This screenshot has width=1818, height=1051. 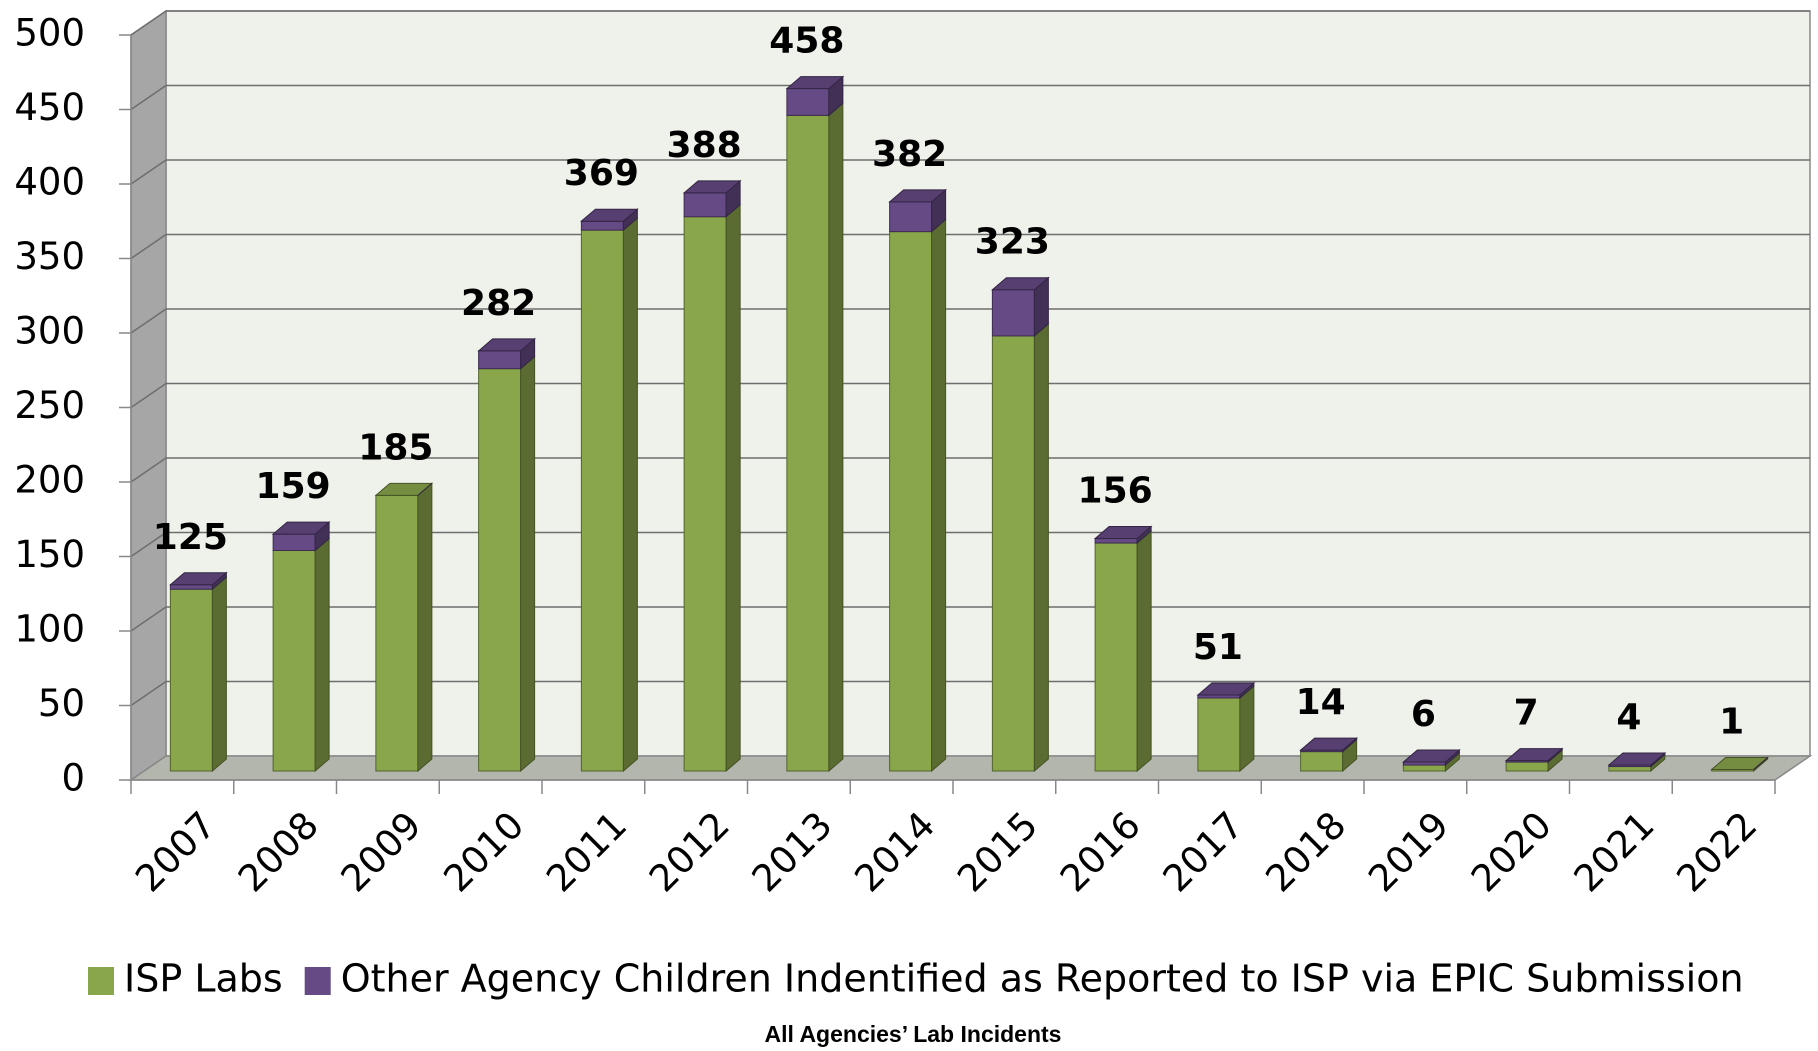 I want to click on total-label: 6, so click(x=1423, y=714).